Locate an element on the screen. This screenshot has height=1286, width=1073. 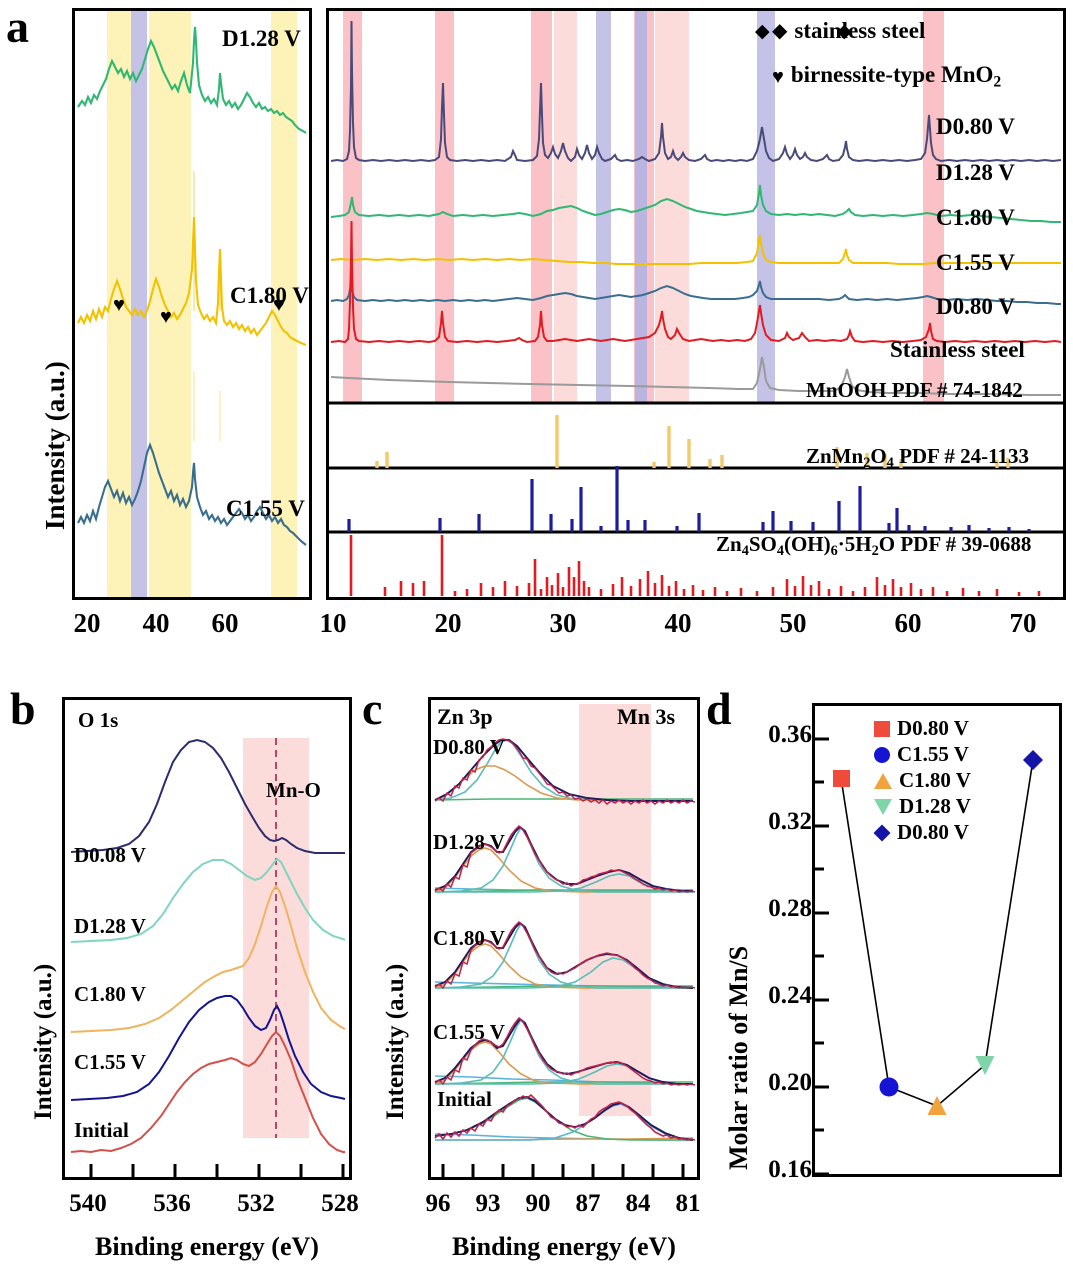
diamond-marker-1: ◆ is located at coordinates (762, 31).